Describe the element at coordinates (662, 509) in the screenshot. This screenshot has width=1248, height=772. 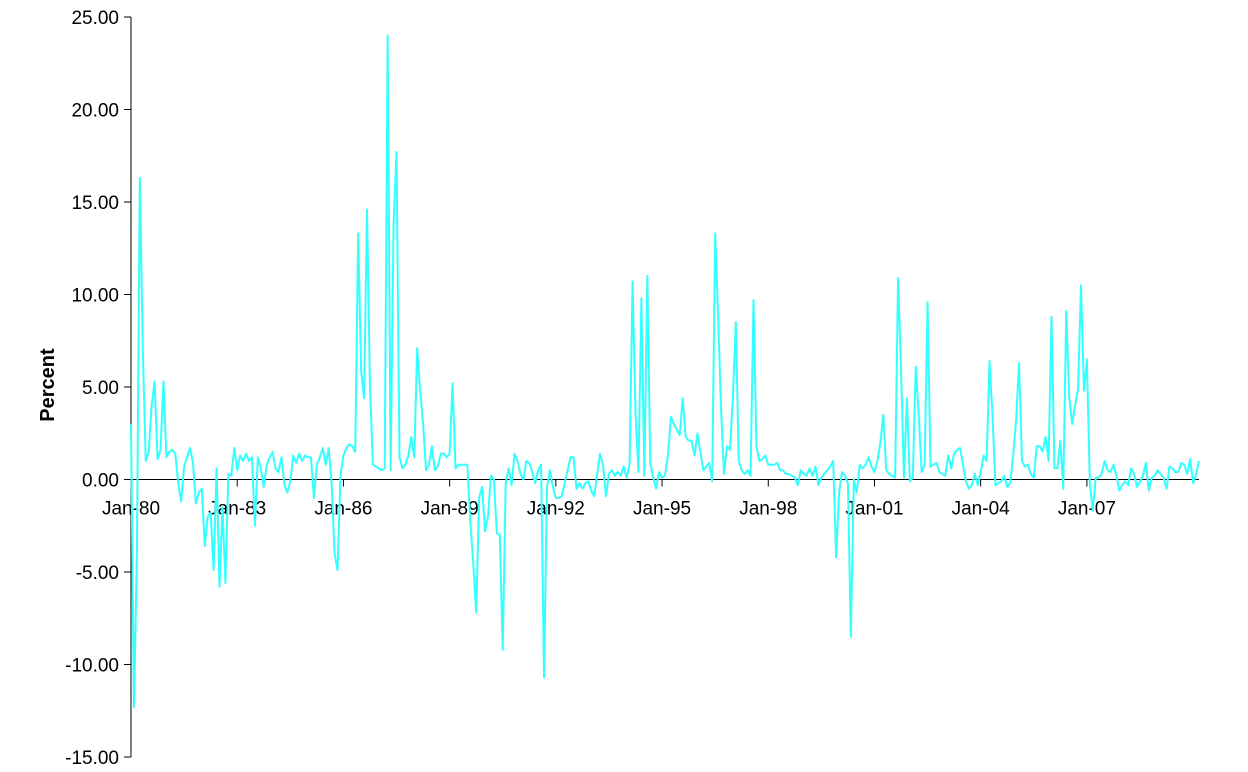
I see `x-tick-label: Jan-95` at that location.